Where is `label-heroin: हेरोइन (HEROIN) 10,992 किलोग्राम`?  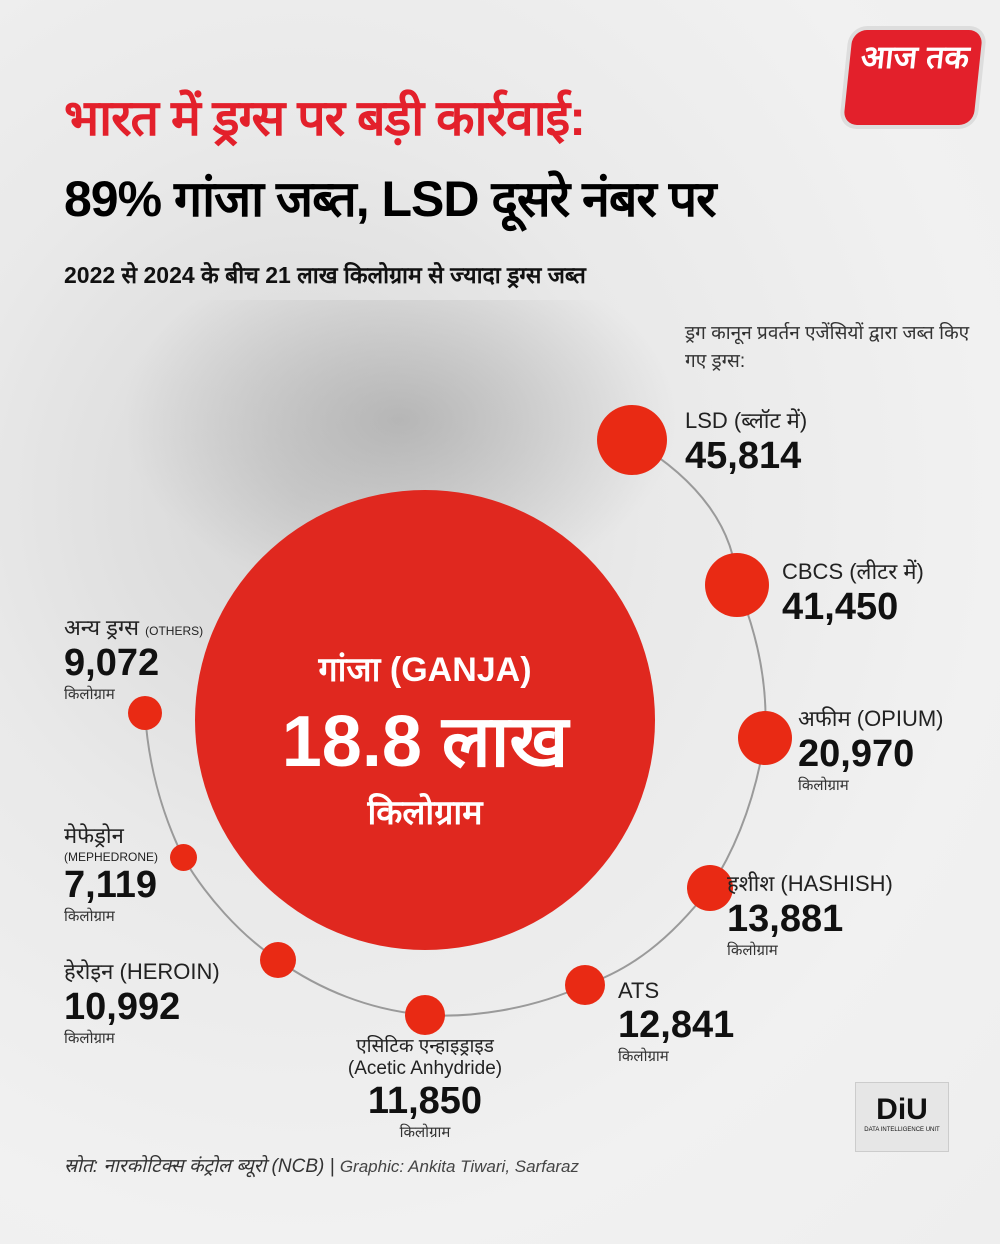 label-heroin: हेरोइन (HEROIN) 10,992 किलोग्राम is located at coordinates (142, 1003).